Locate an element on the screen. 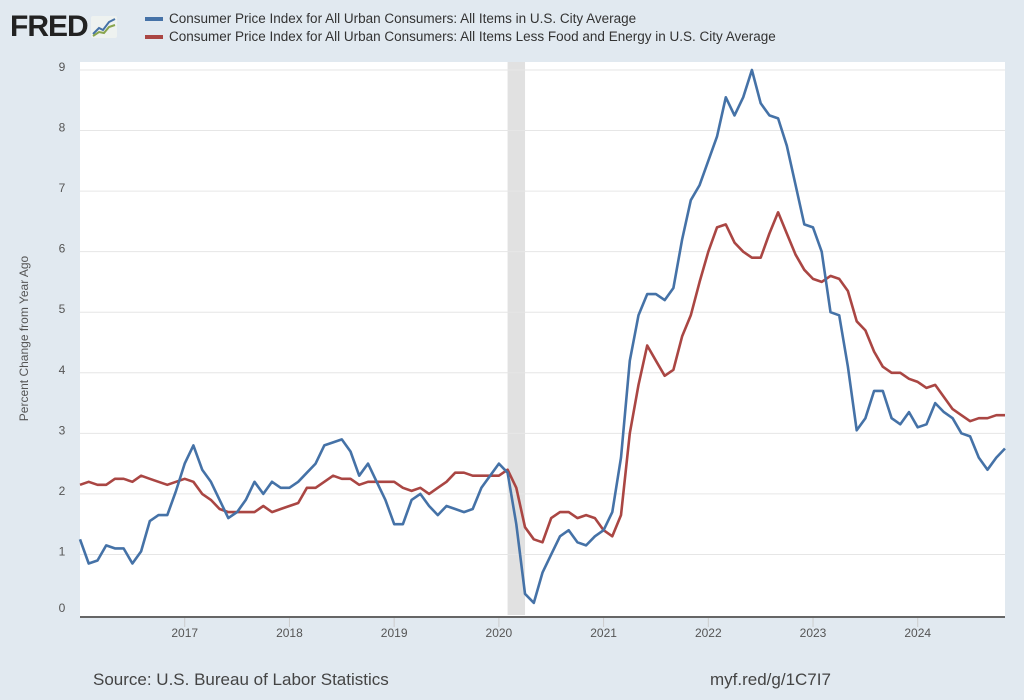 The height and width of the screenshot is (700, 1024). x-tick-label: 2024 is located at coordinates (917, 633).